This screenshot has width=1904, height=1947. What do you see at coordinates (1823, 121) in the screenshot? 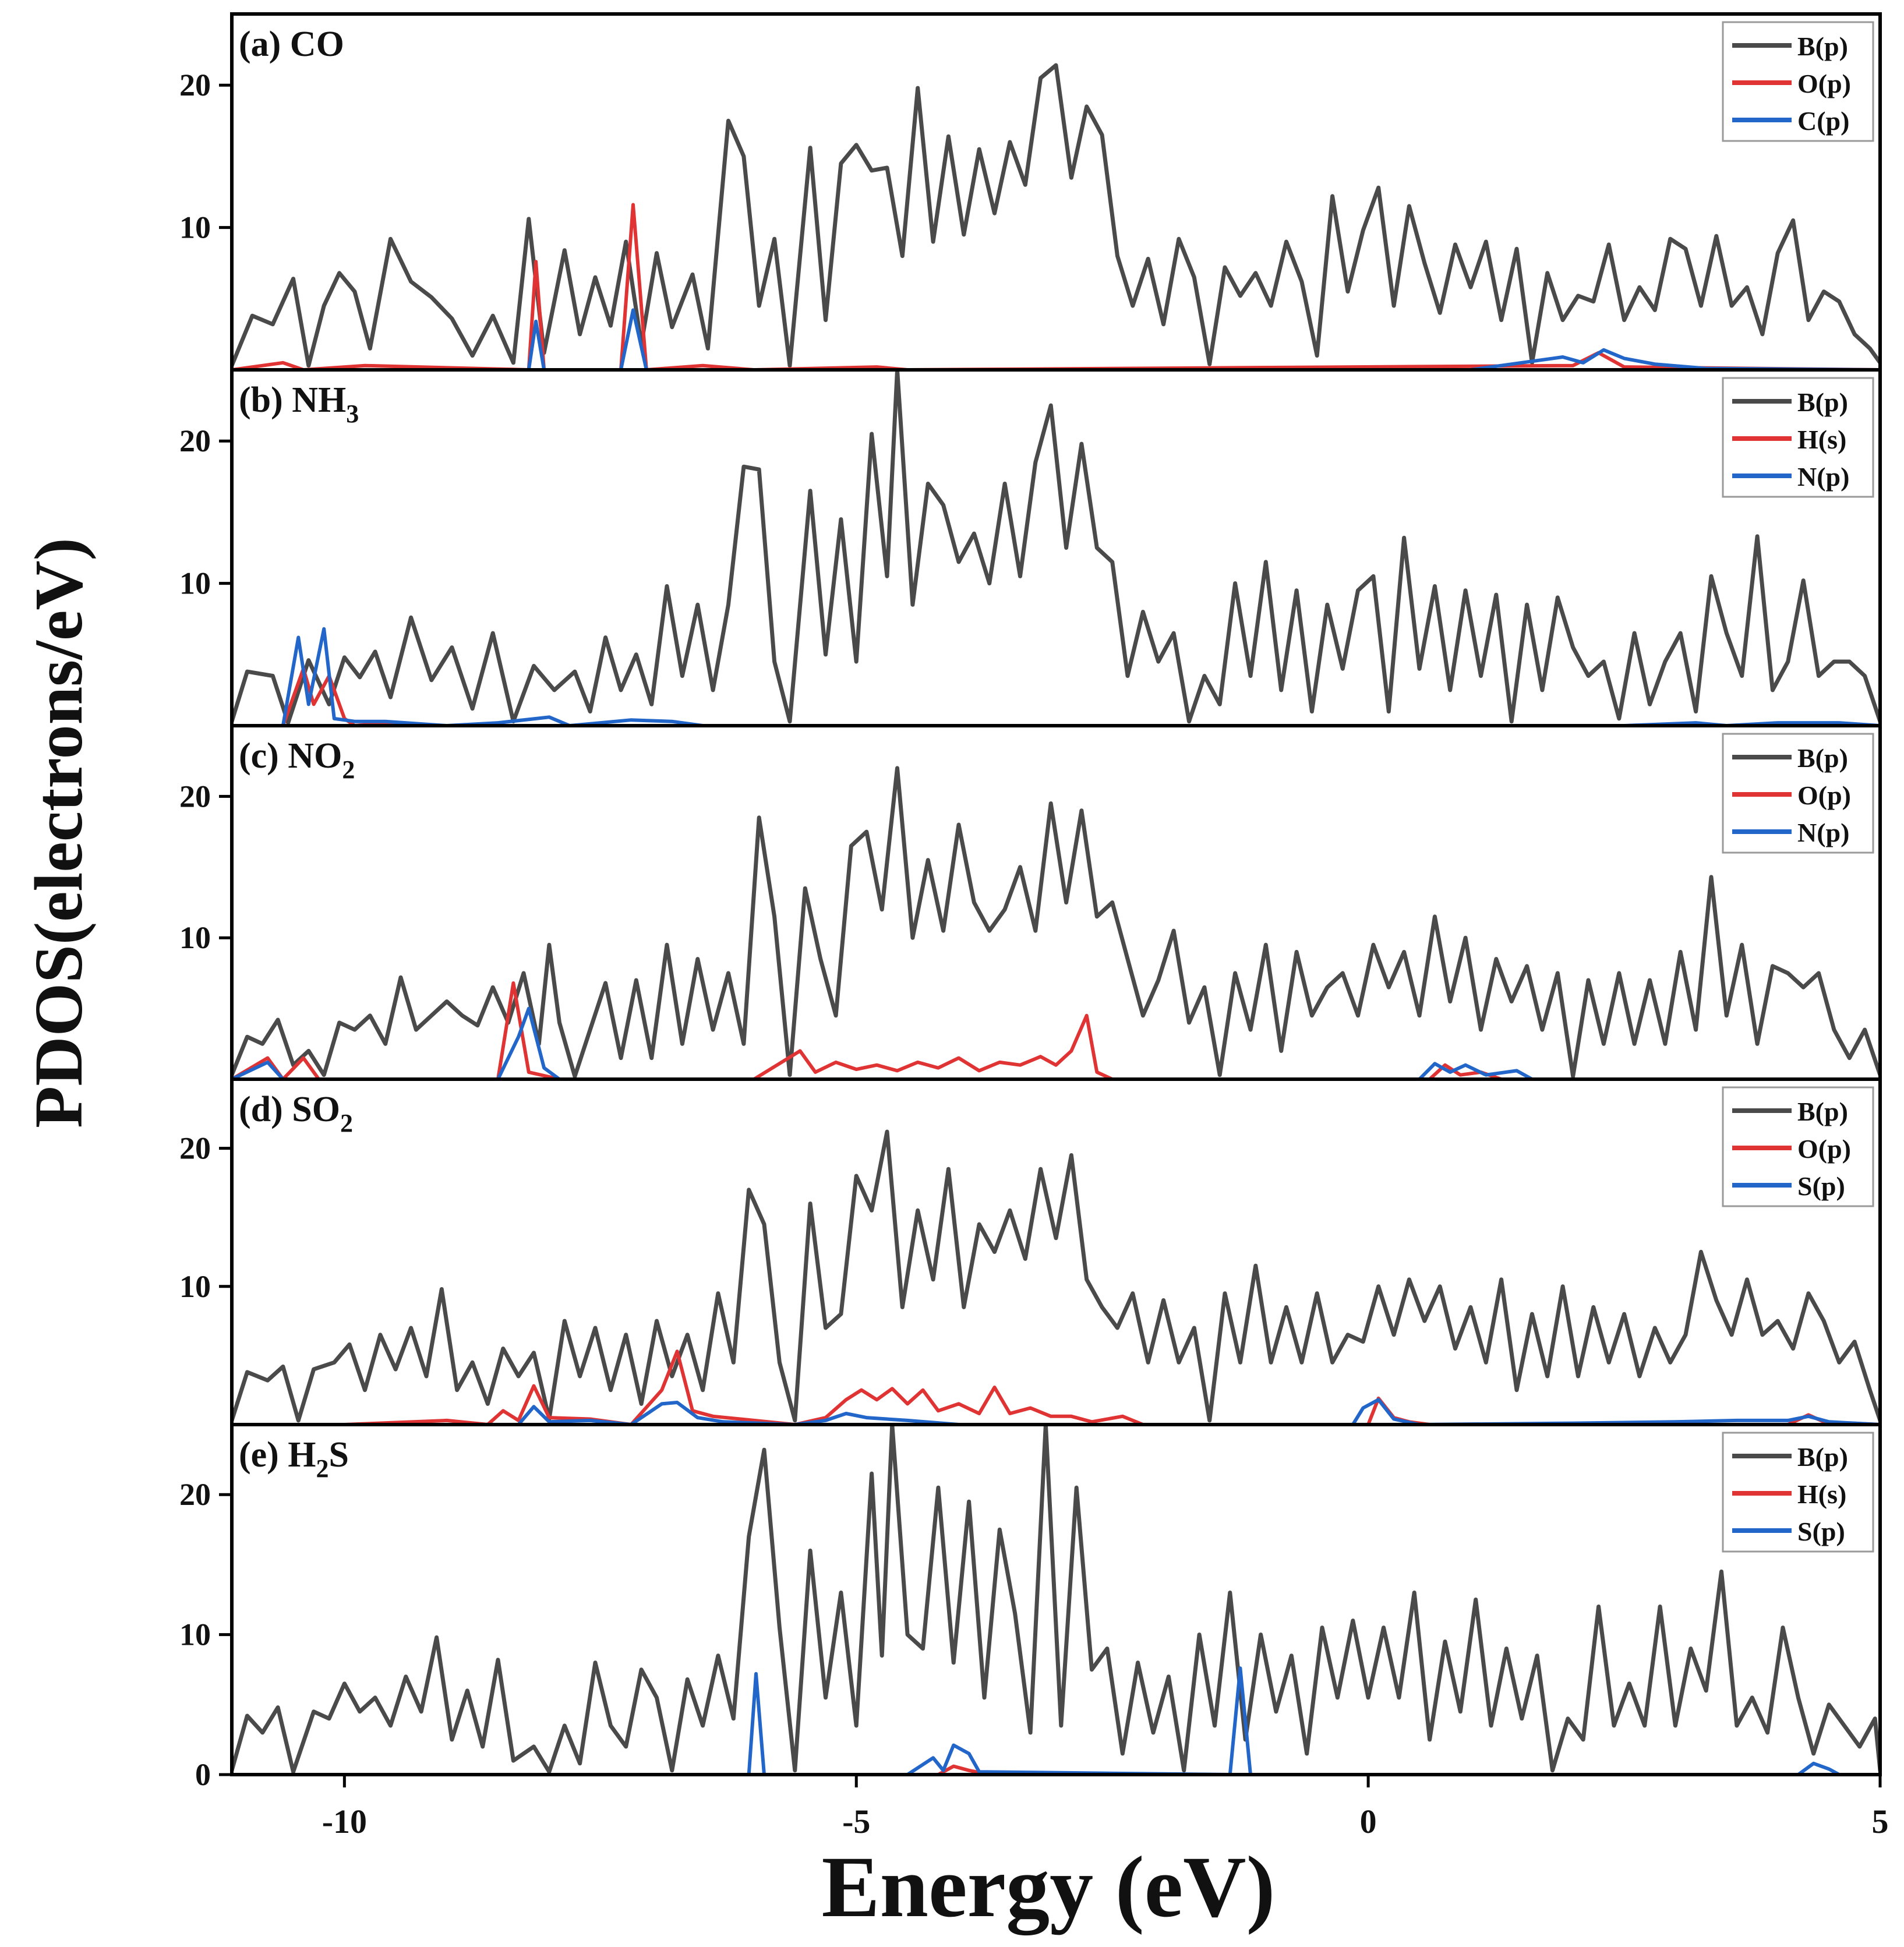
I see `legend-entry: C(p)` at bounding box center [1823, 121].